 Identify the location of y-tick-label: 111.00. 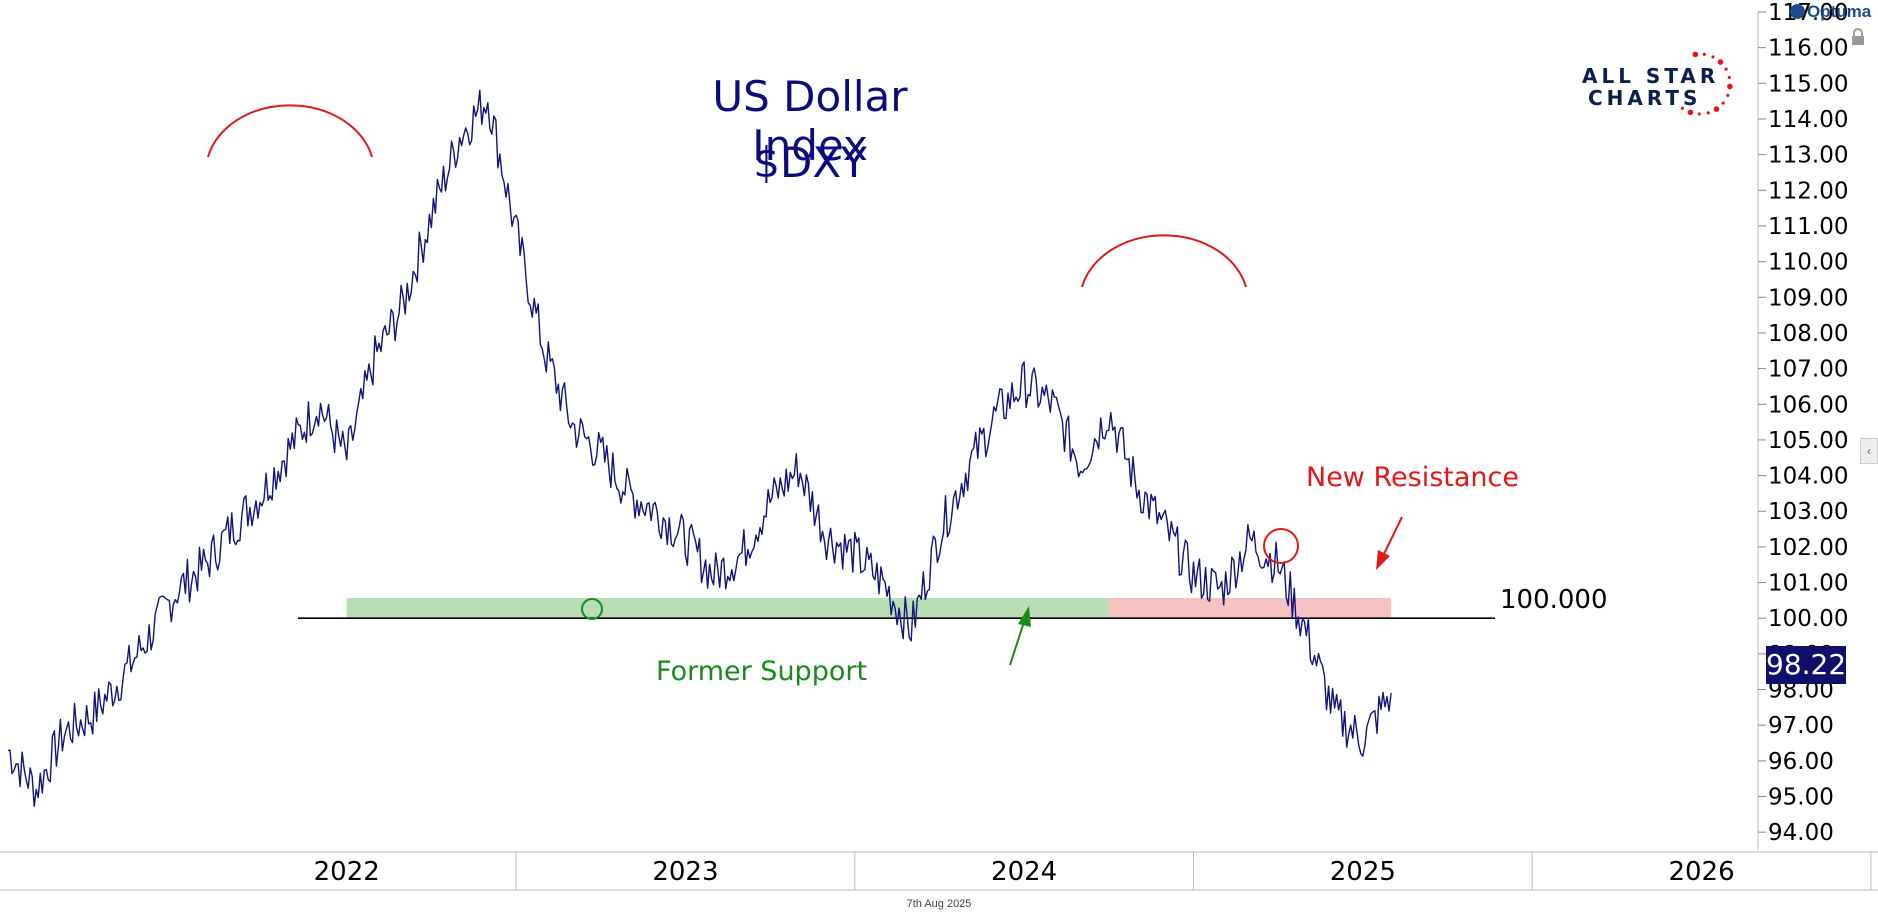
(1808, 227).